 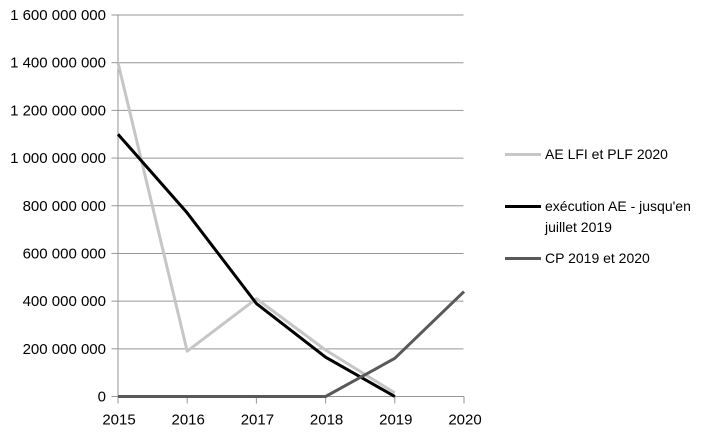 I want to click on y-tick-label: 1 600 000 000, so click(x=58, y=15).